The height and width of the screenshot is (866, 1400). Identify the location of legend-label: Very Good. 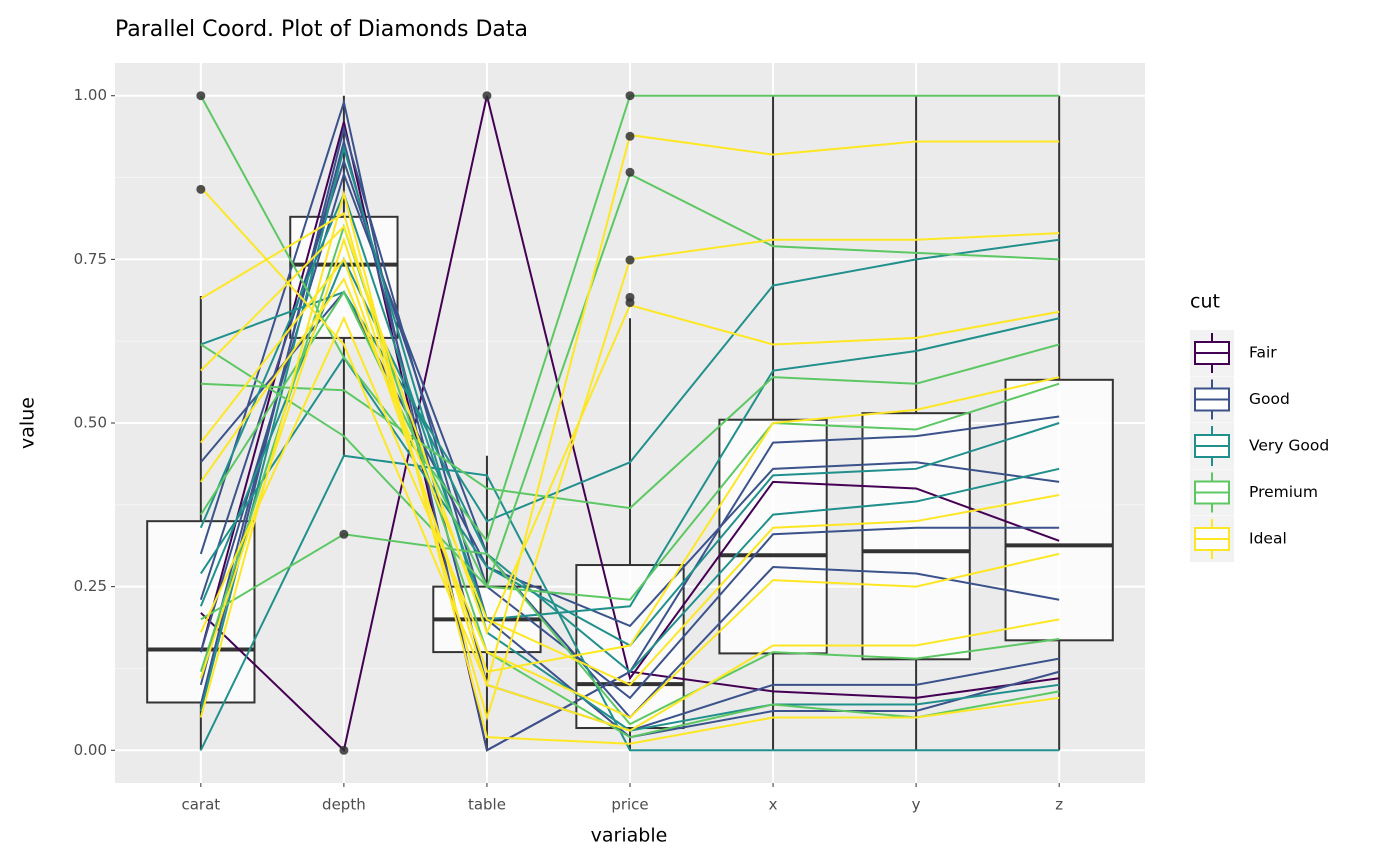
(1289, 446).